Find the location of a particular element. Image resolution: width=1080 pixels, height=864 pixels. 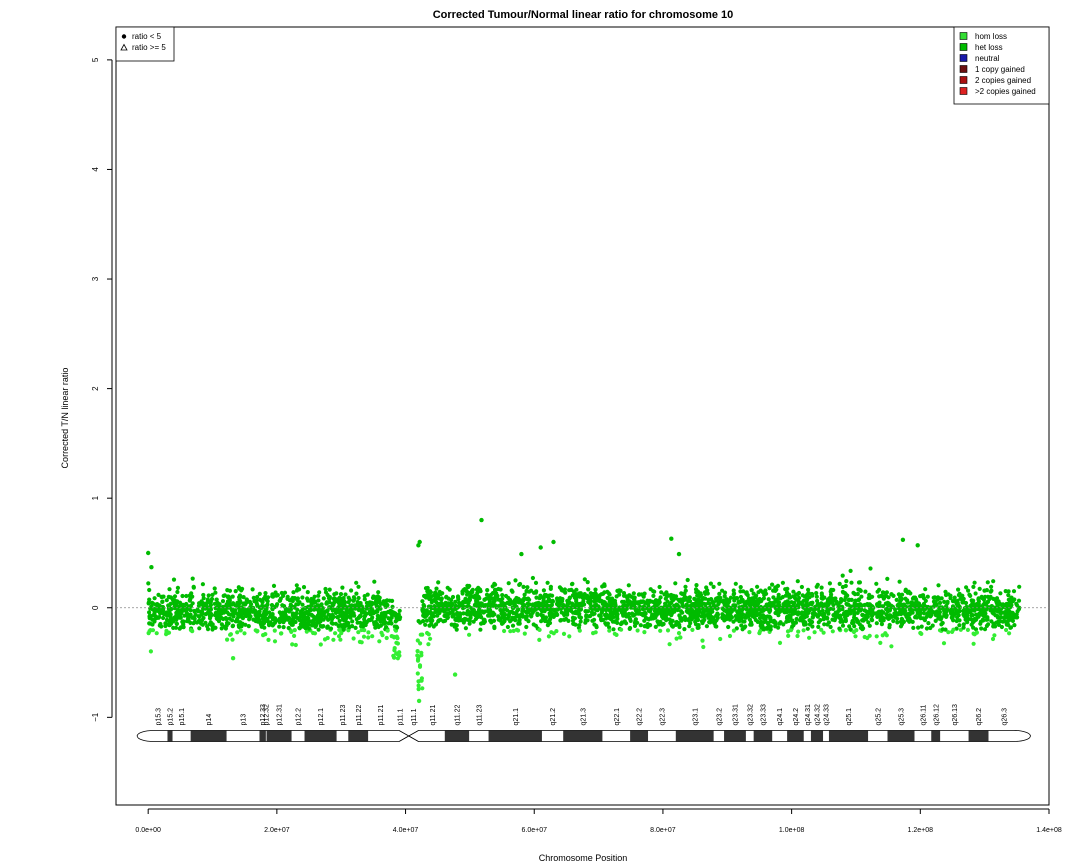

x-axis-label: Chromosome Position is located at coordinates (583, 858).